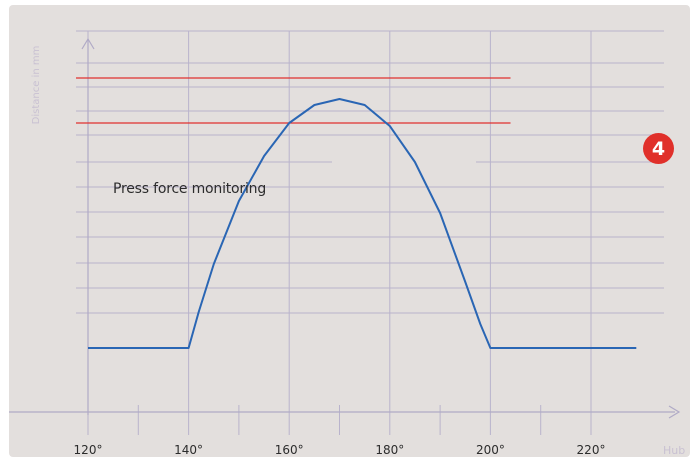 Image resolution: width=699 pixels, height=457 pixels. I want to click on x-tick-label: 200°, so click(490, 450).